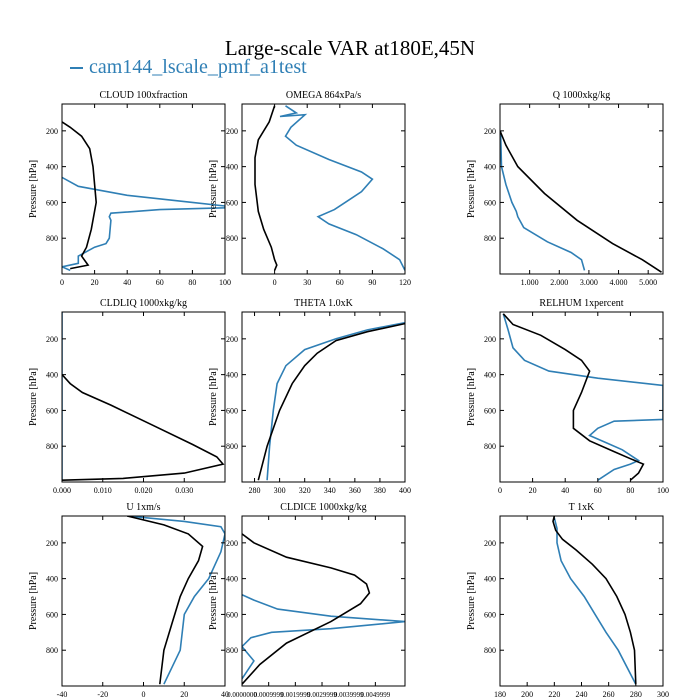 This screenshot has width=700, height=700. What do you see at coordinates (349, 695) in the screenshot?
I see `x-tick-label: 0.0039999` at bounding box center [349, 695].